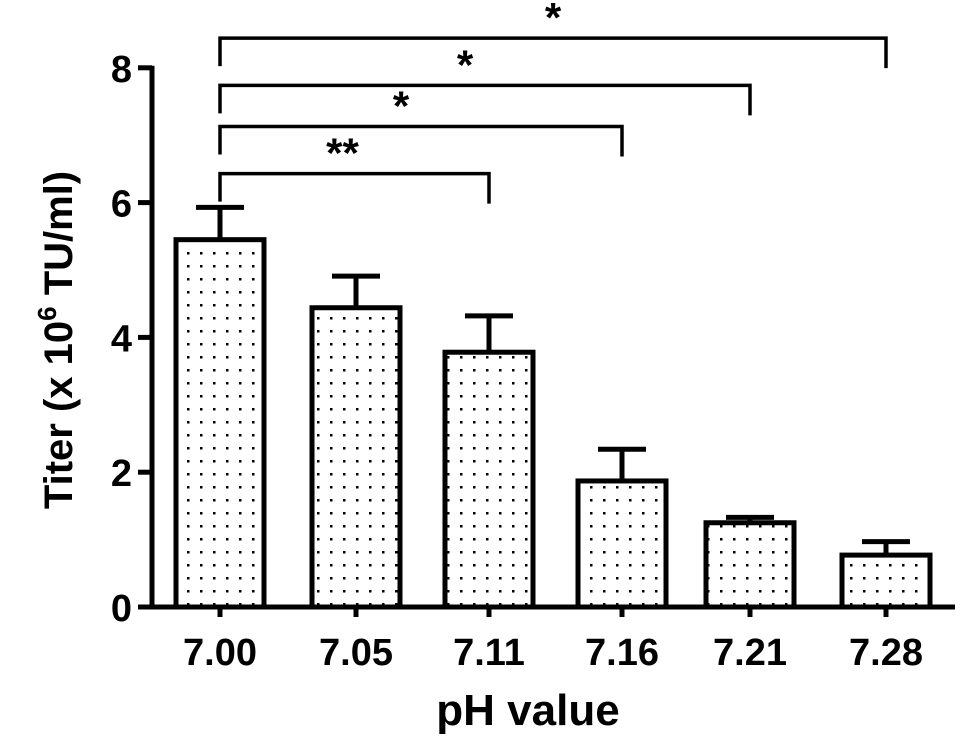  What do you see at coordinates (121, 474) in the screenshot?
I see `y-tick-label: 2` at bounding box center [121, 474].